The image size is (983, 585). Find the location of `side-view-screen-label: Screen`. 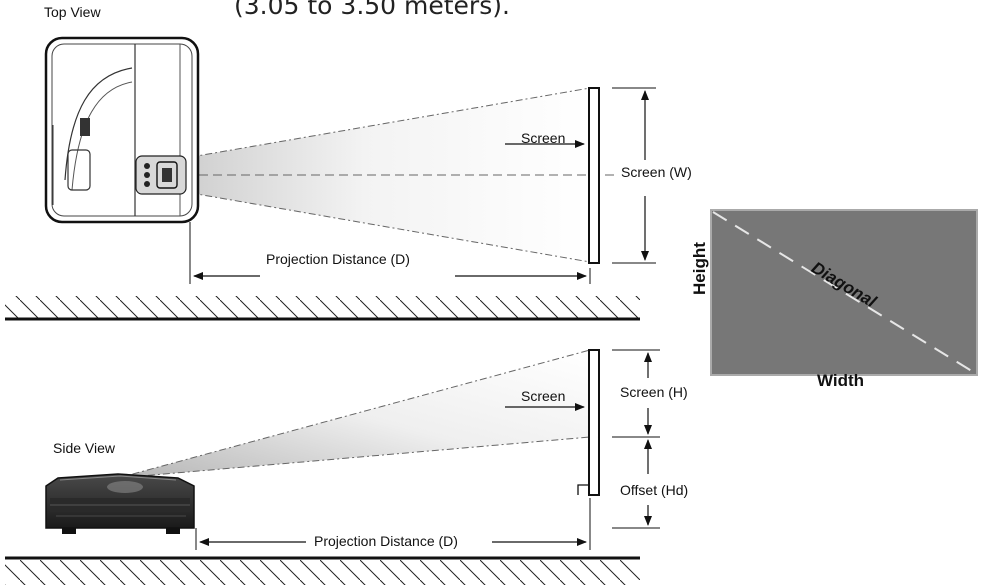

side-view-screen-label: Screen is located at coordinates (543, 396).